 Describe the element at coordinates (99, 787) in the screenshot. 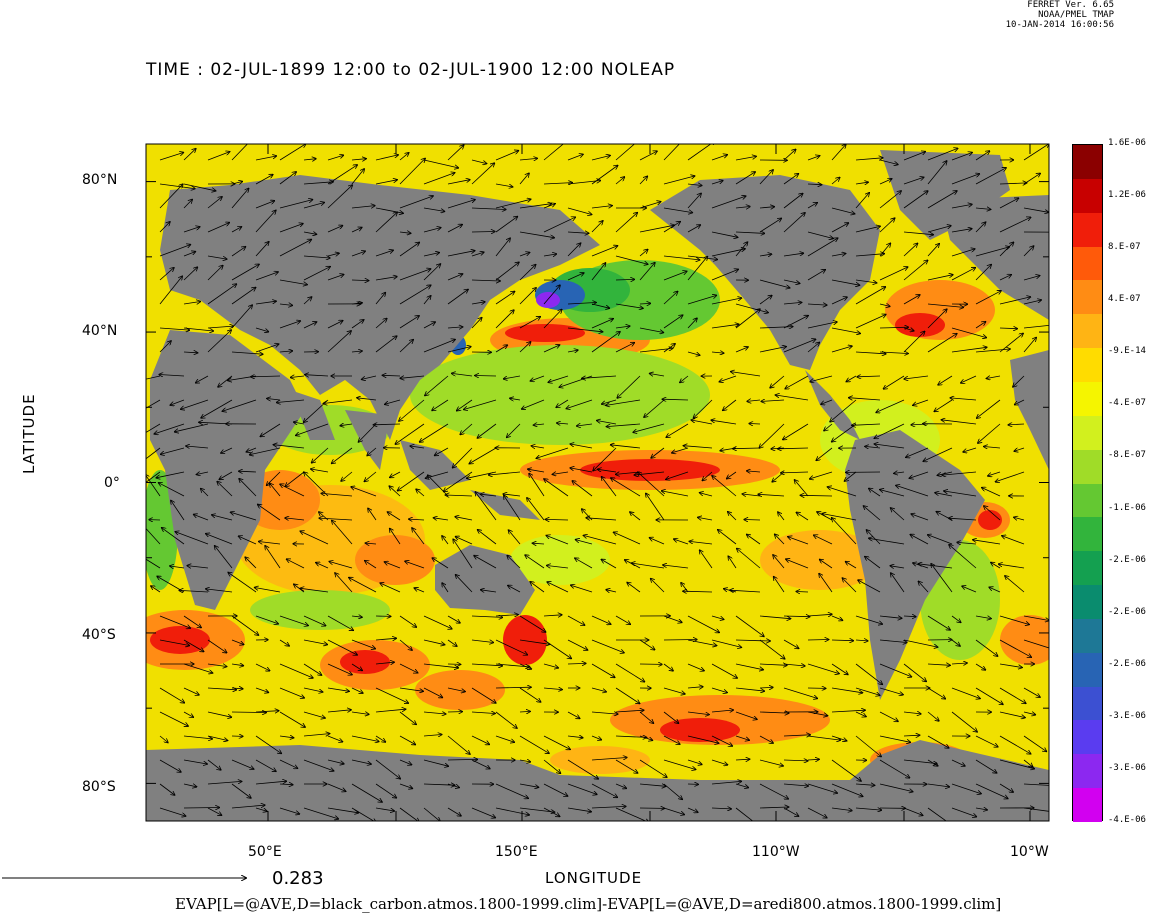

I see `y-tick-label: 80°S` at that location.